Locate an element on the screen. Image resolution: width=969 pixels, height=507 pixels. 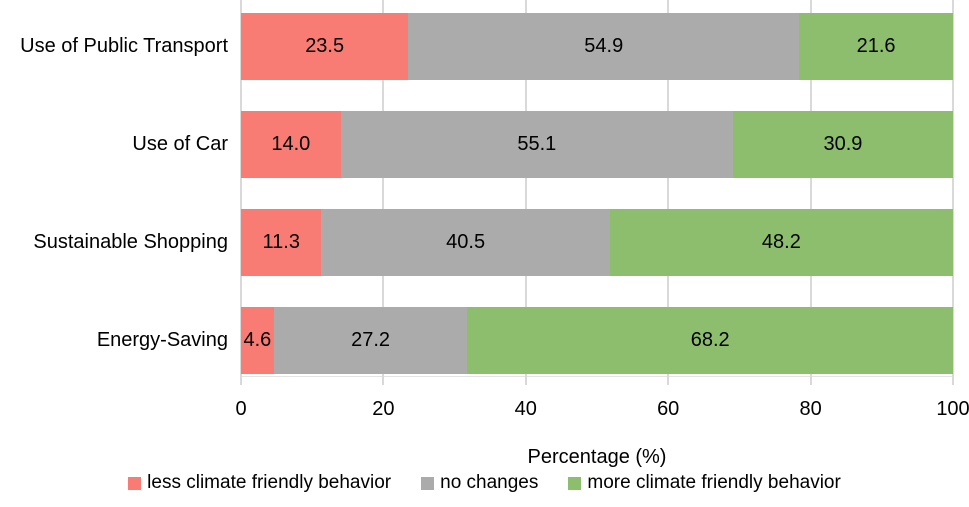
segment-no-changes: 55.1 is located at coordinates (536, 144).